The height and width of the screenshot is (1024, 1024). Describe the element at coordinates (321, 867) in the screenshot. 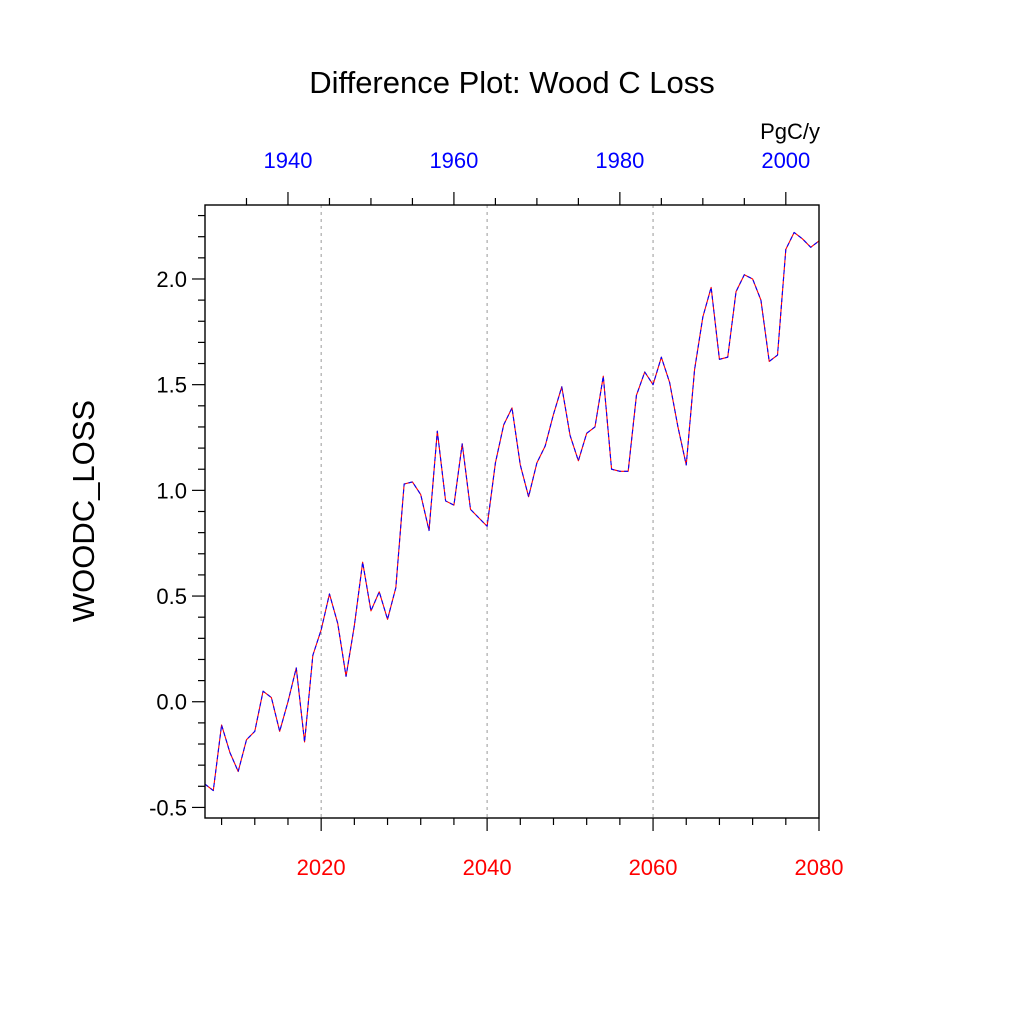

I see `x-bottom-tick-label: 2020` at that location.